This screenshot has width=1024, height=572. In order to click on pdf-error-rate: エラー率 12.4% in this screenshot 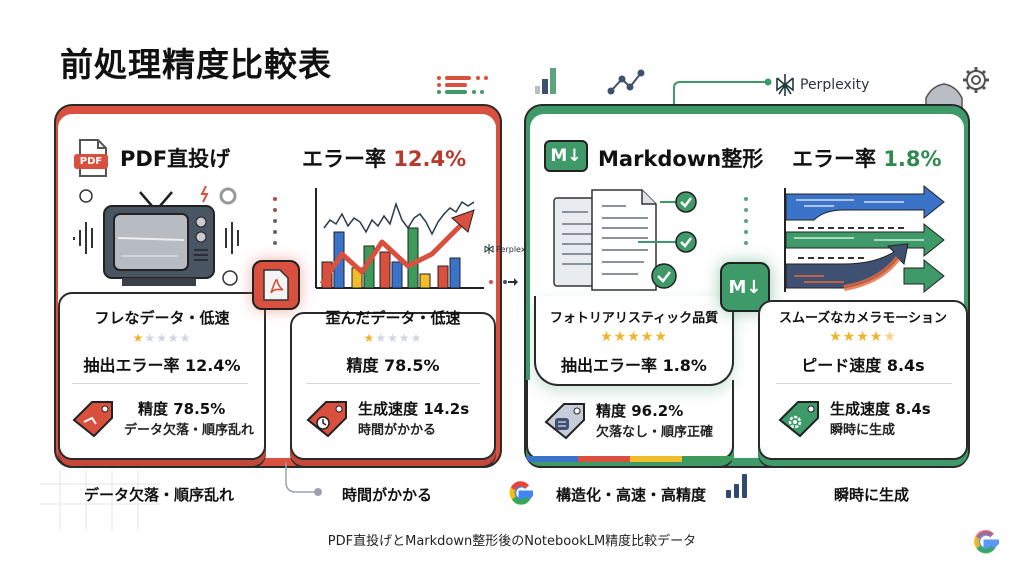, I will do `click(384, 158)`.